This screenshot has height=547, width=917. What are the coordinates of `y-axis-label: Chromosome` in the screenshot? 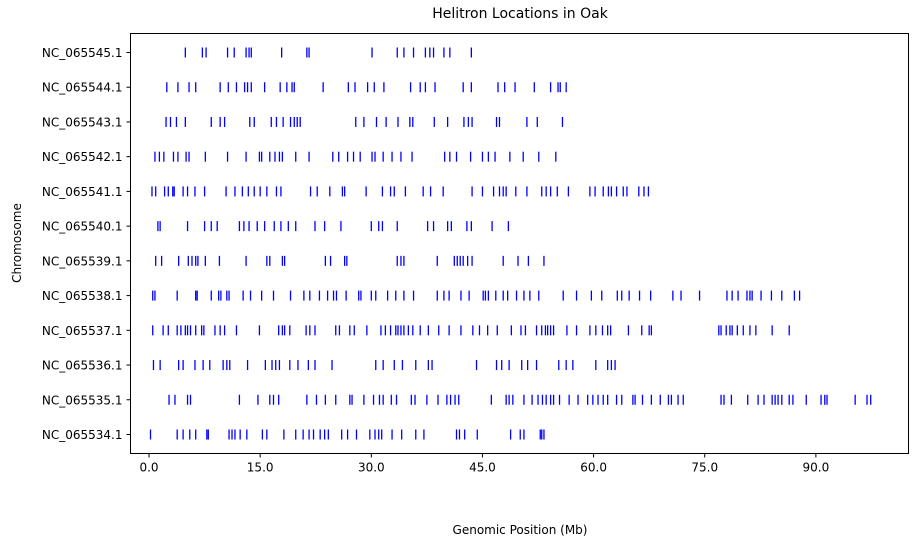 It's located at (17, 243).